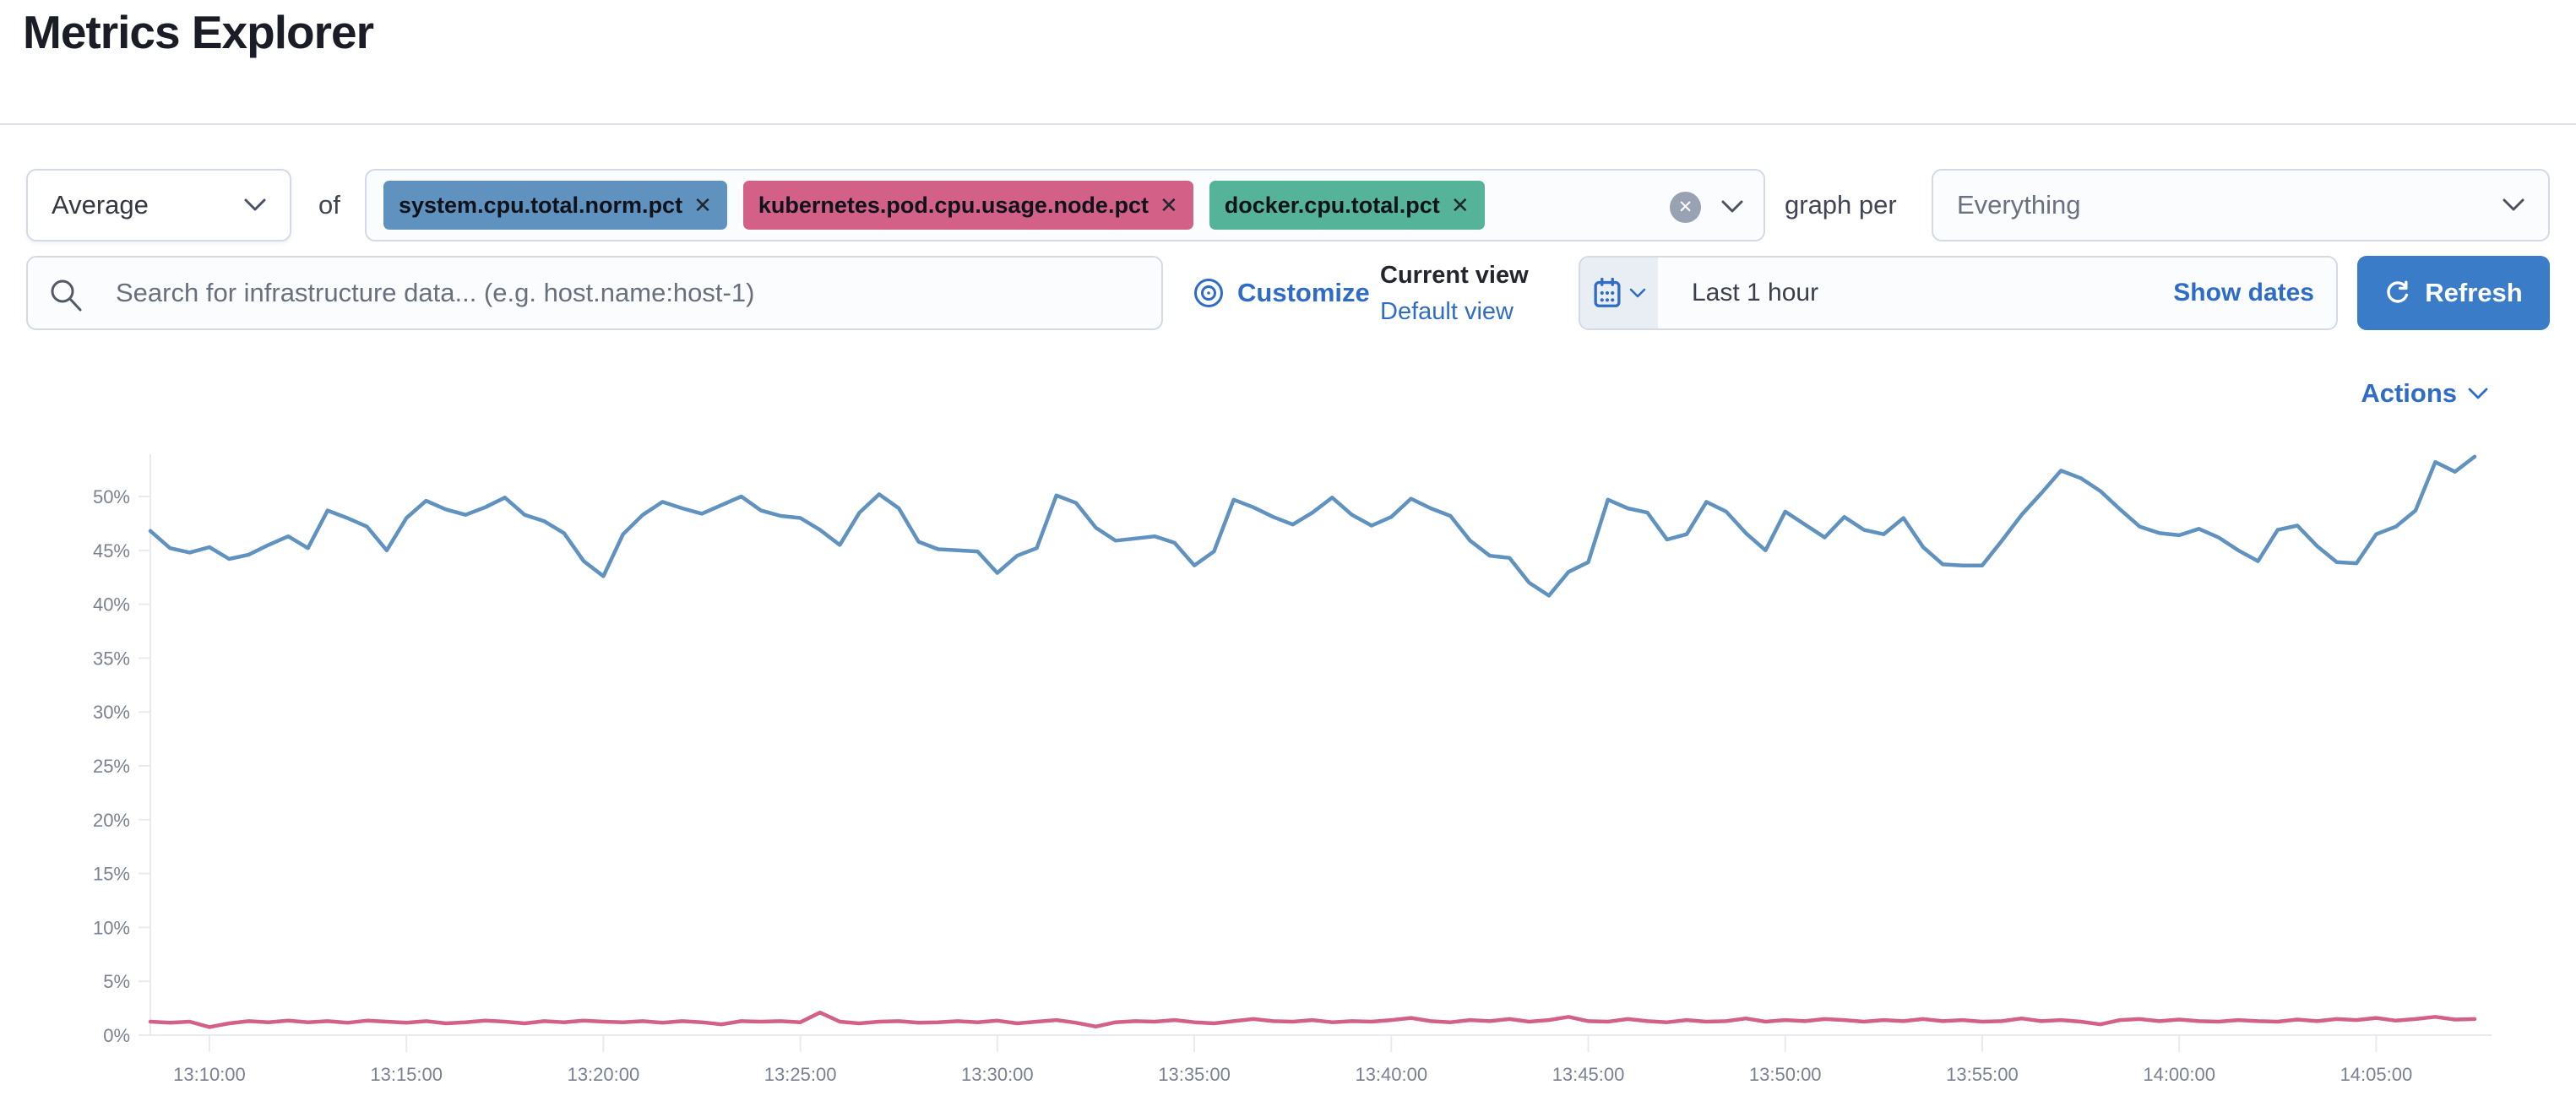 Image resolution: width=2576 pixels, height=1112 pixels. I want to click on view-switcher: Current view Default view, so click(1454, 294).